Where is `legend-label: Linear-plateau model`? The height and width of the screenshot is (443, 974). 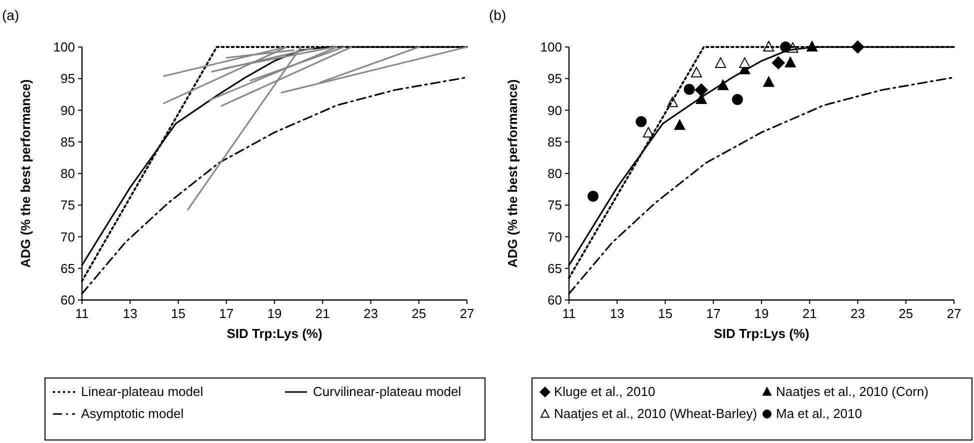
legend-label: Linear-plateau model is located at coordinates (142, 391).